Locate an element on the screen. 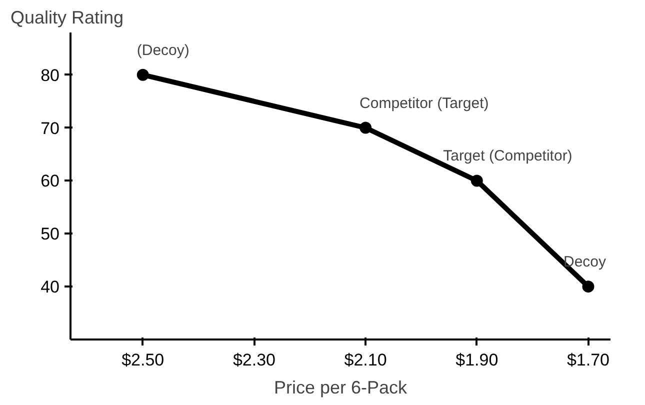 The image size is (645, 405). y-tick-label: 50 is located at coordinates (50, 234).